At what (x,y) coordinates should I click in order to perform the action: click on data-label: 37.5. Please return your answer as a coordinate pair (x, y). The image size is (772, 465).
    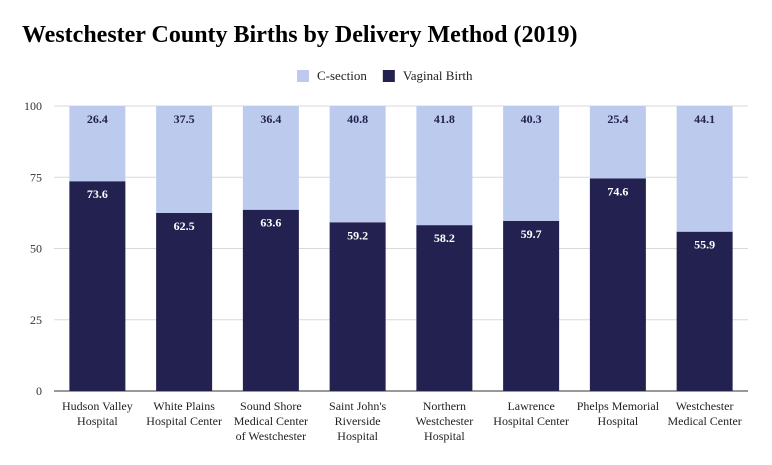
    Looking at the image, I should click on (184, 119).